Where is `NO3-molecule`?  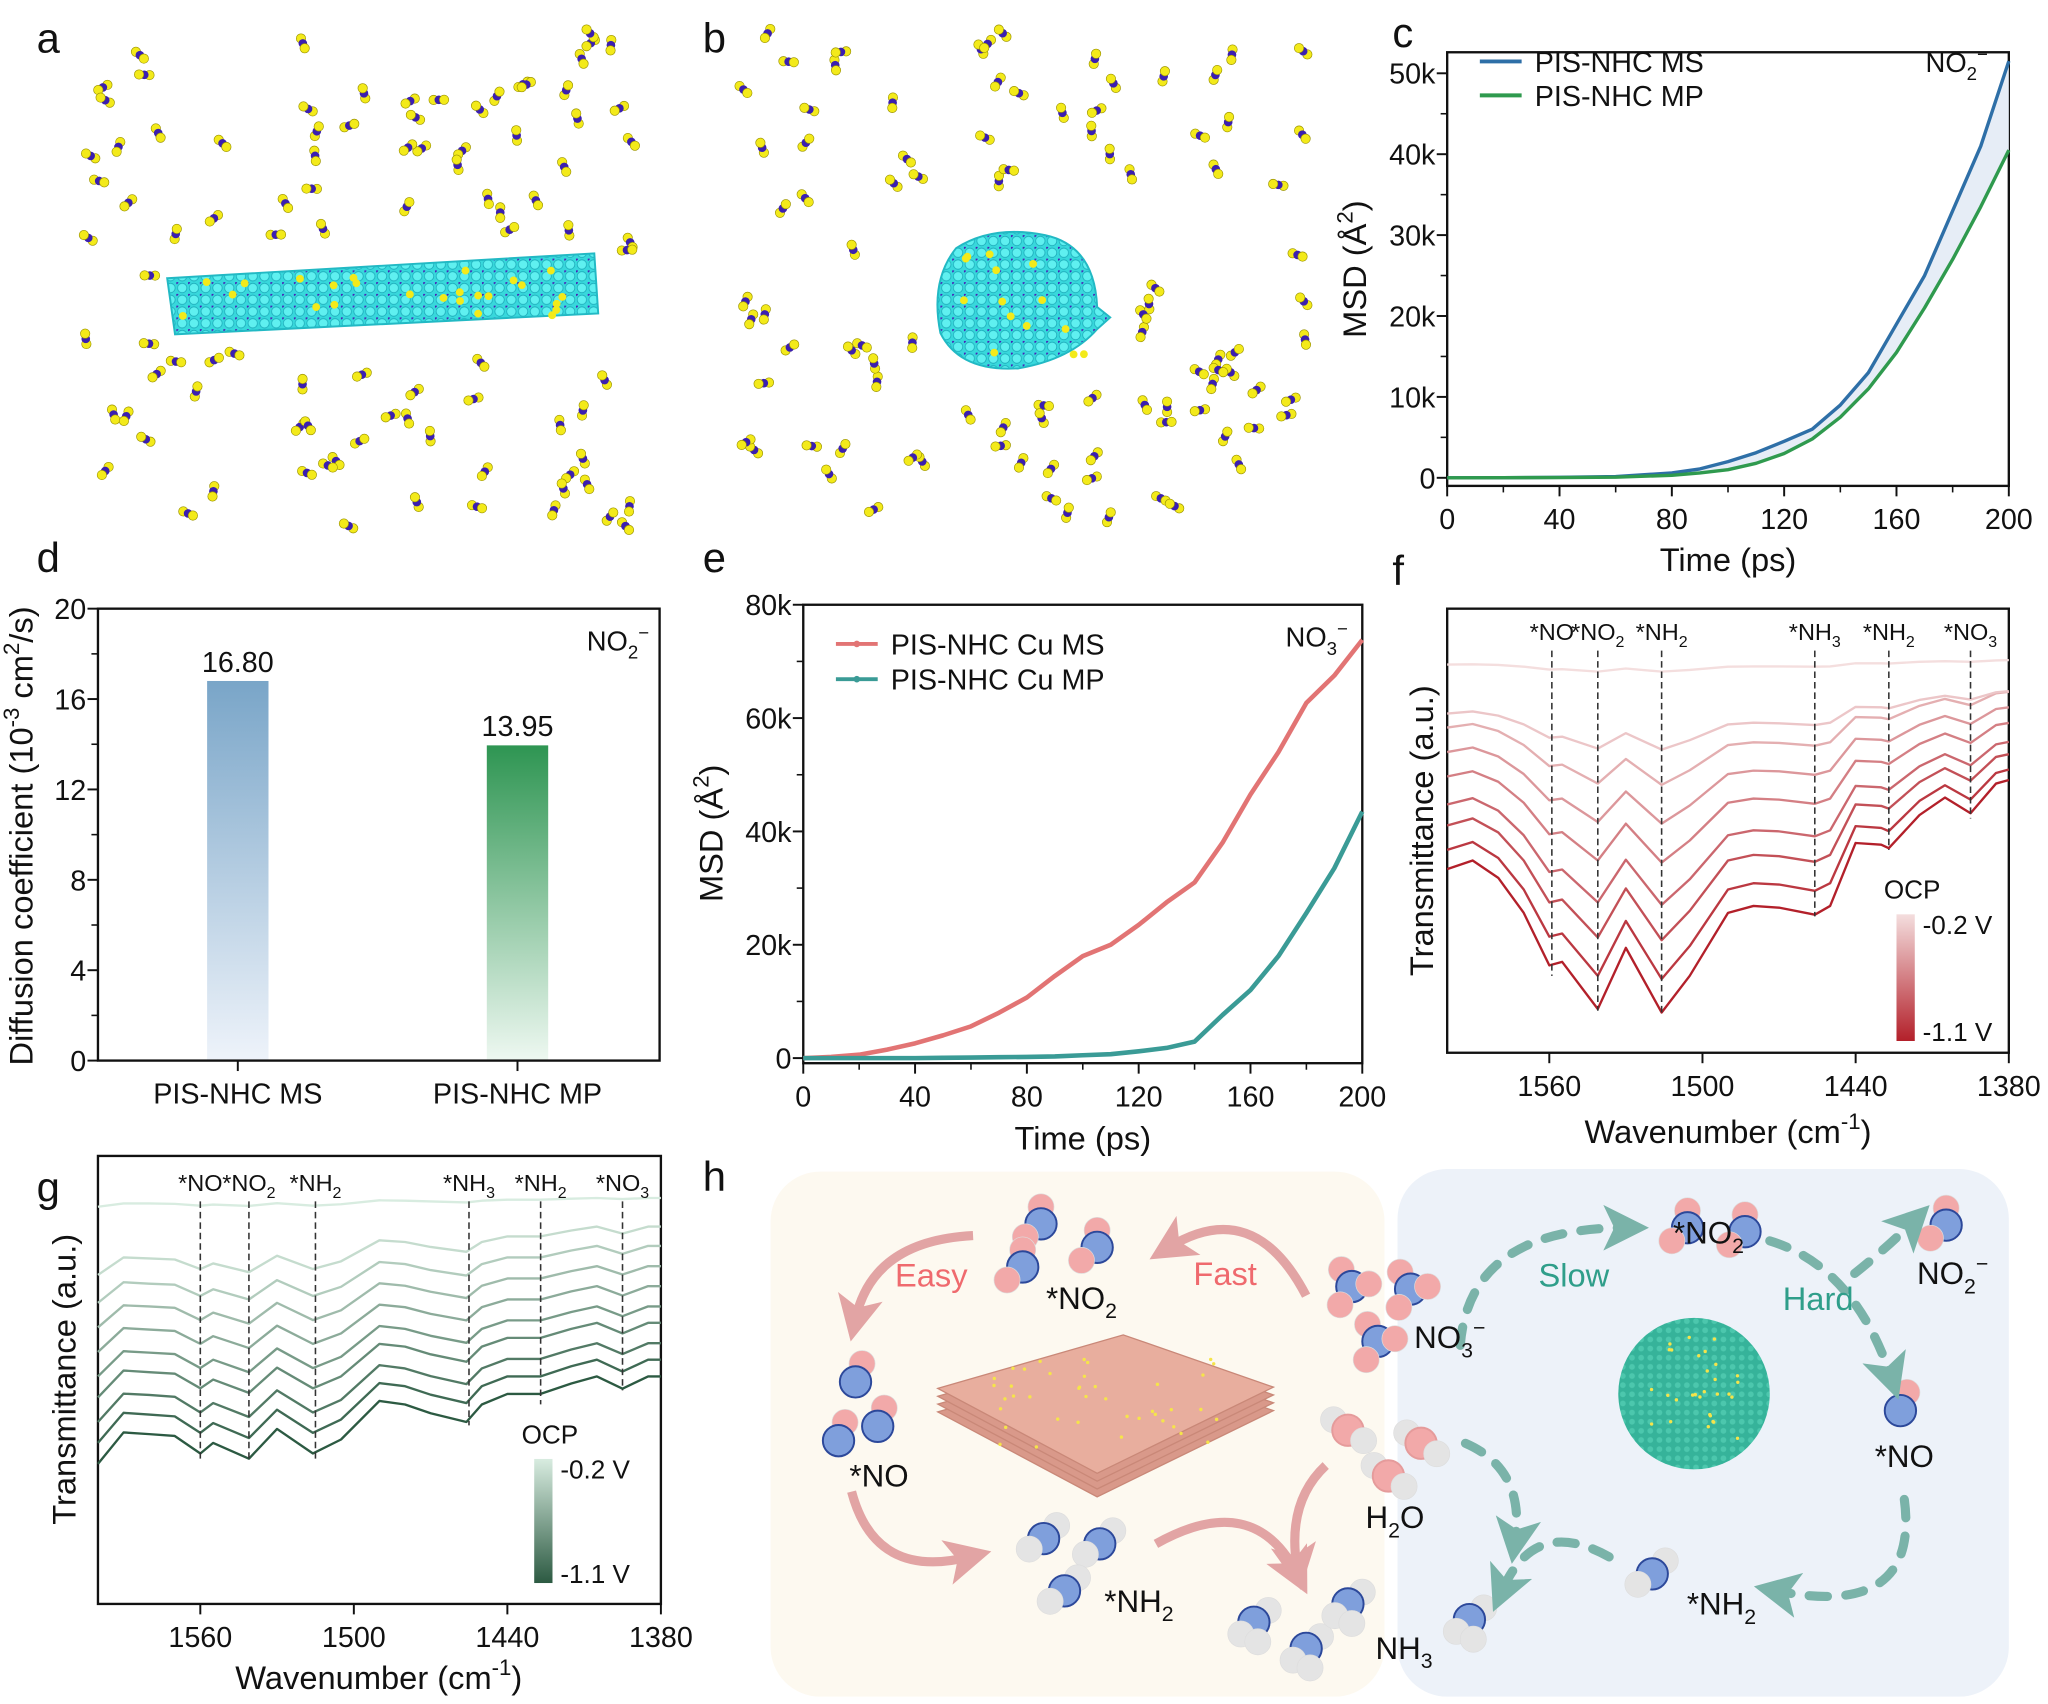 NO3-molecule is located at coordinates (1354, 1287).